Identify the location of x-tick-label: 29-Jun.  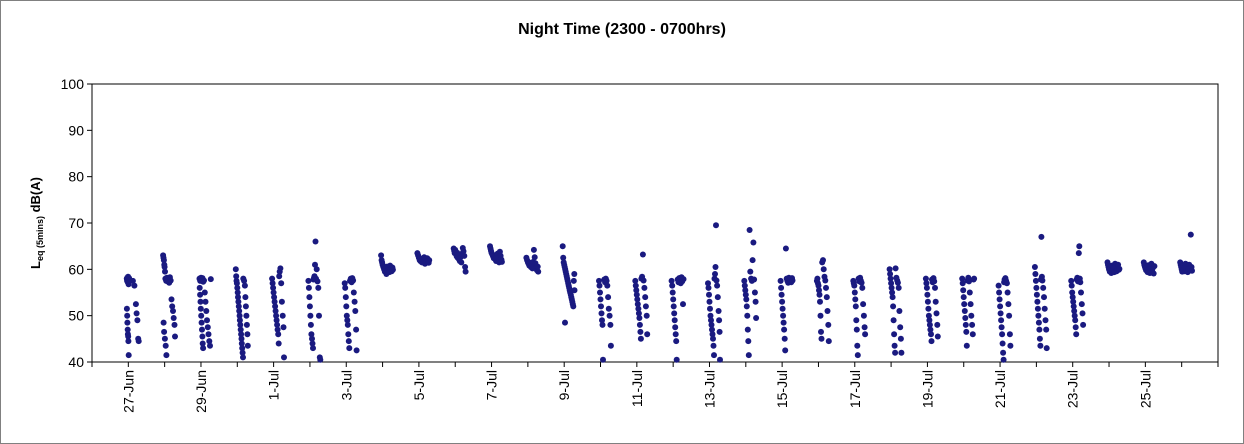
(201, 391).